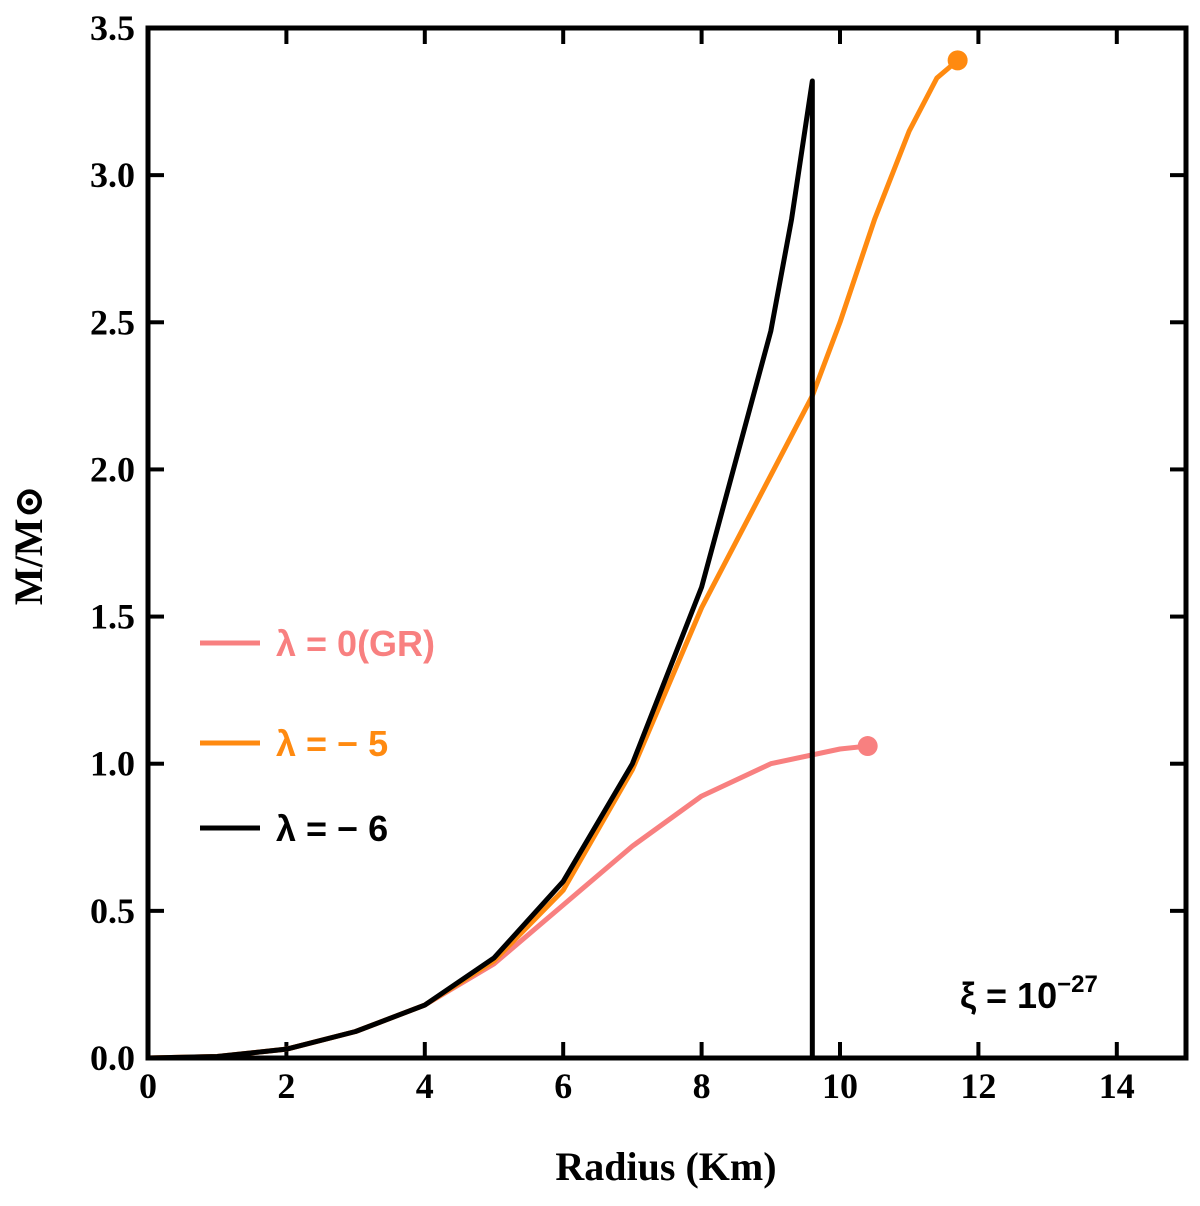 Image resolution: width=1200 pixels, height=1206 pixels. What do you see at coordinates (702, 1086) in the screenshot?
I see `x-tick-label: 8` at bounding box center [702, 1086].